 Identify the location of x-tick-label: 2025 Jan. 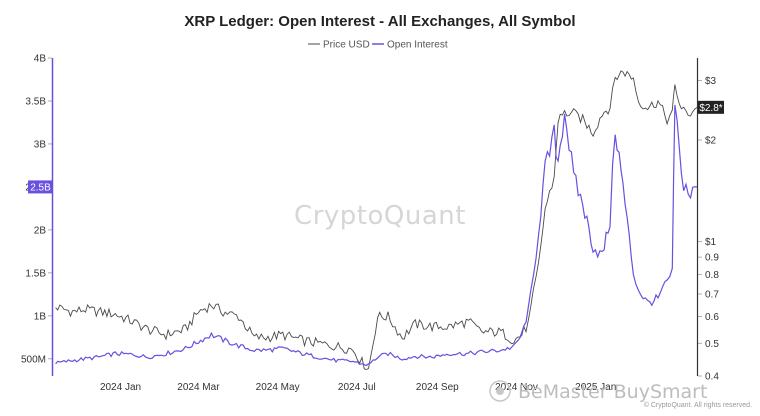
(595, 387).